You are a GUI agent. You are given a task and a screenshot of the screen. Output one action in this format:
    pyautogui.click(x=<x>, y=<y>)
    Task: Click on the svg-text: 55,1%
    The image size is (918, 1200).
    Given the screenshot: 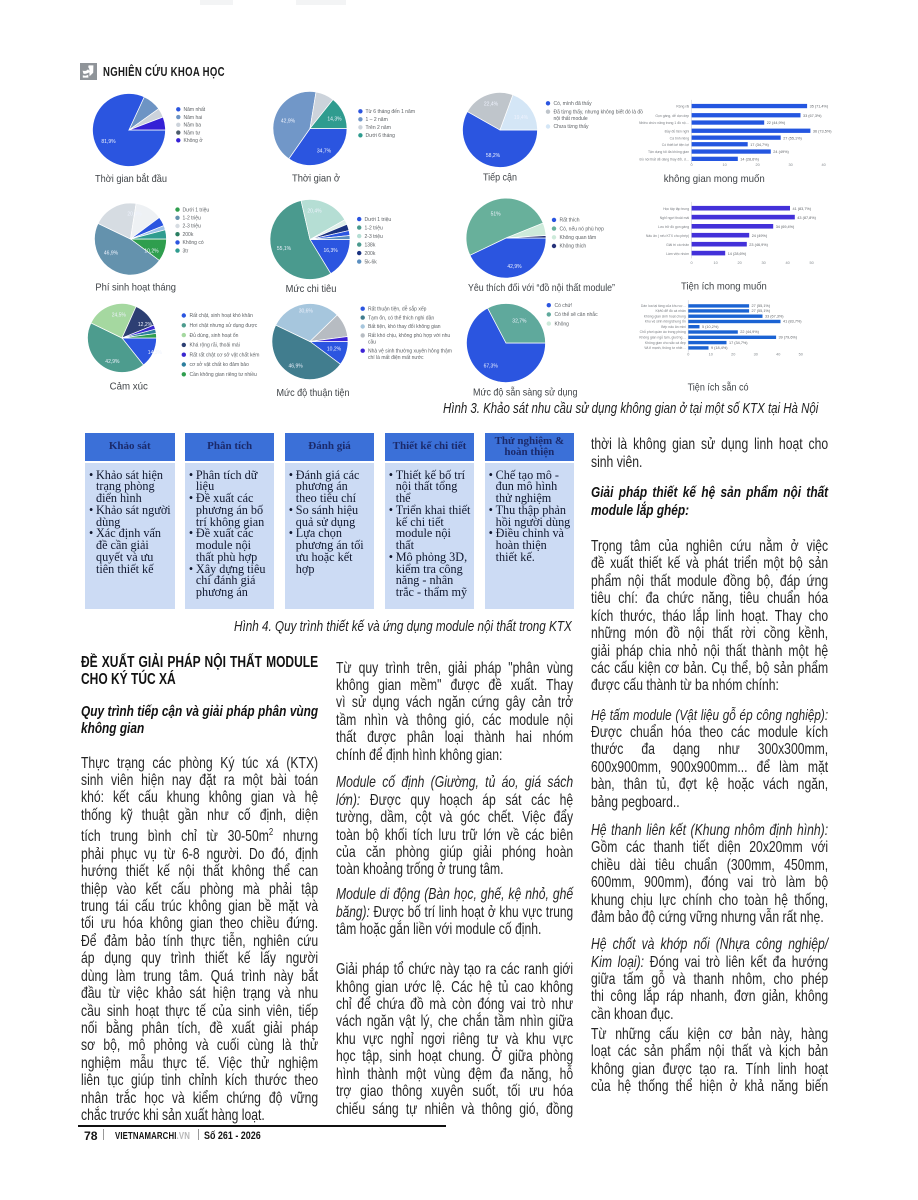 What is the action you would take?
    pyautogui.click(x=284, y=249)
    